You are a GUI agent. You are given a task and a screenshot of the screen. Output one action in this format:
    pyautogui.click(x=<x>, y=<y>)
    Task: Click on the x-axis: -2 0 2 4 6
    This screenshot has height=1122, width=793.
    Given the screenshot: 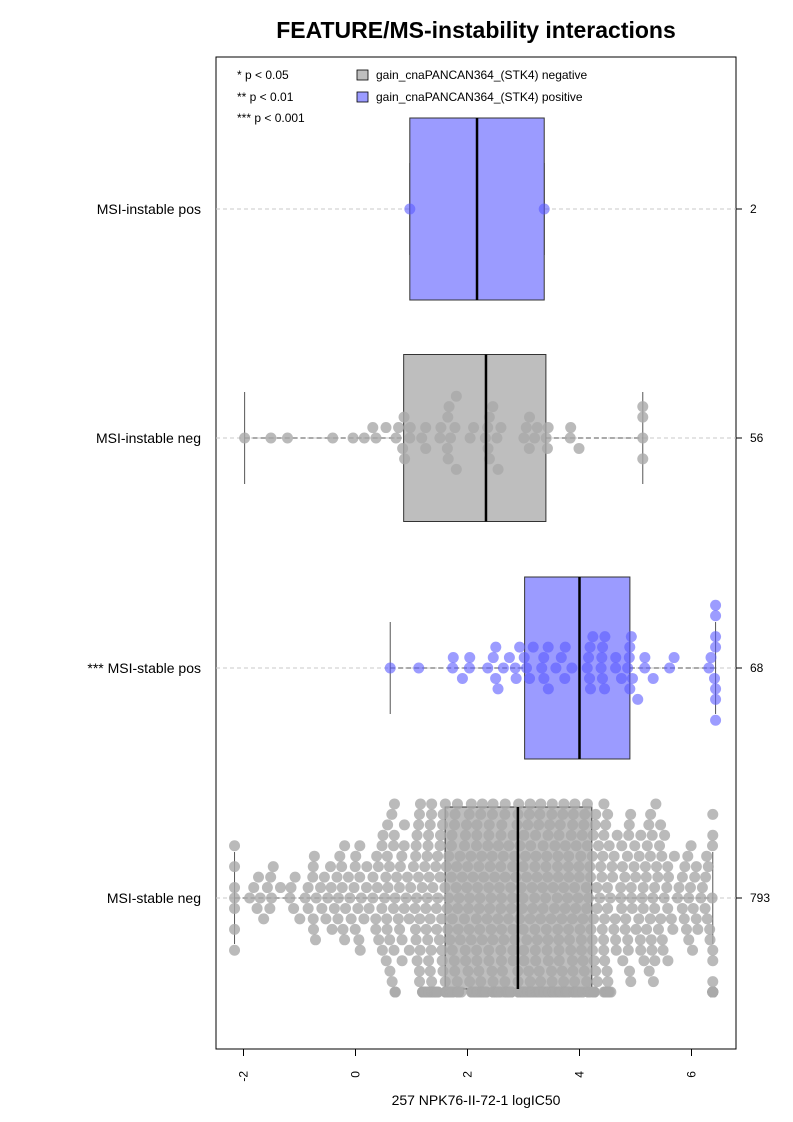 What is the action you would take?
    pyautogui.click(x=468, y=1065)
    